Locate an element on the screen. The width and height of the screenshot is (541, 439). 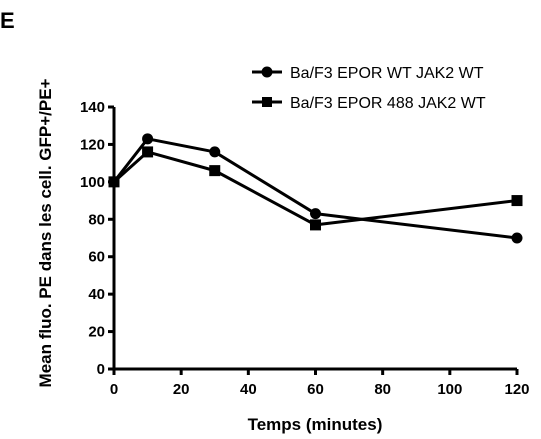
y-tick-label-3: 60 is located at coordinates (96, 257).